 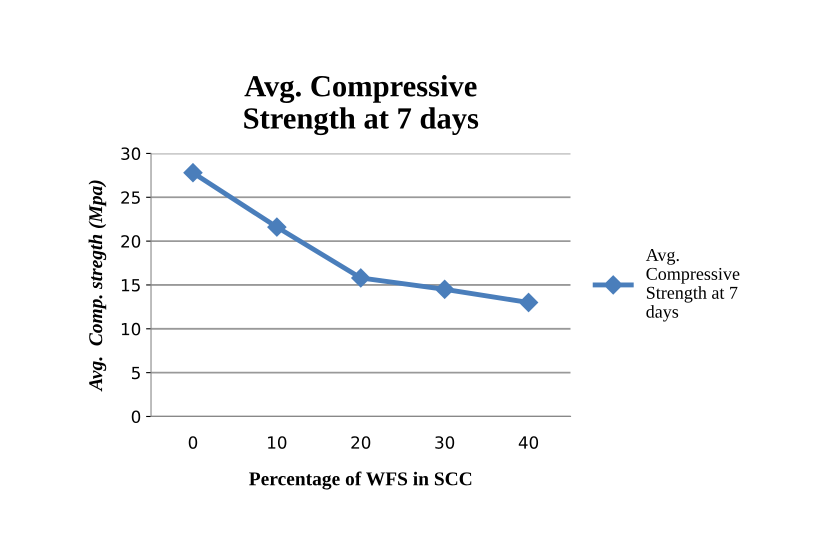 What do you see at coordinates (277, 442) in the screenshot?
I see `x-tick-label: 10` at bounding box center [277, 442].